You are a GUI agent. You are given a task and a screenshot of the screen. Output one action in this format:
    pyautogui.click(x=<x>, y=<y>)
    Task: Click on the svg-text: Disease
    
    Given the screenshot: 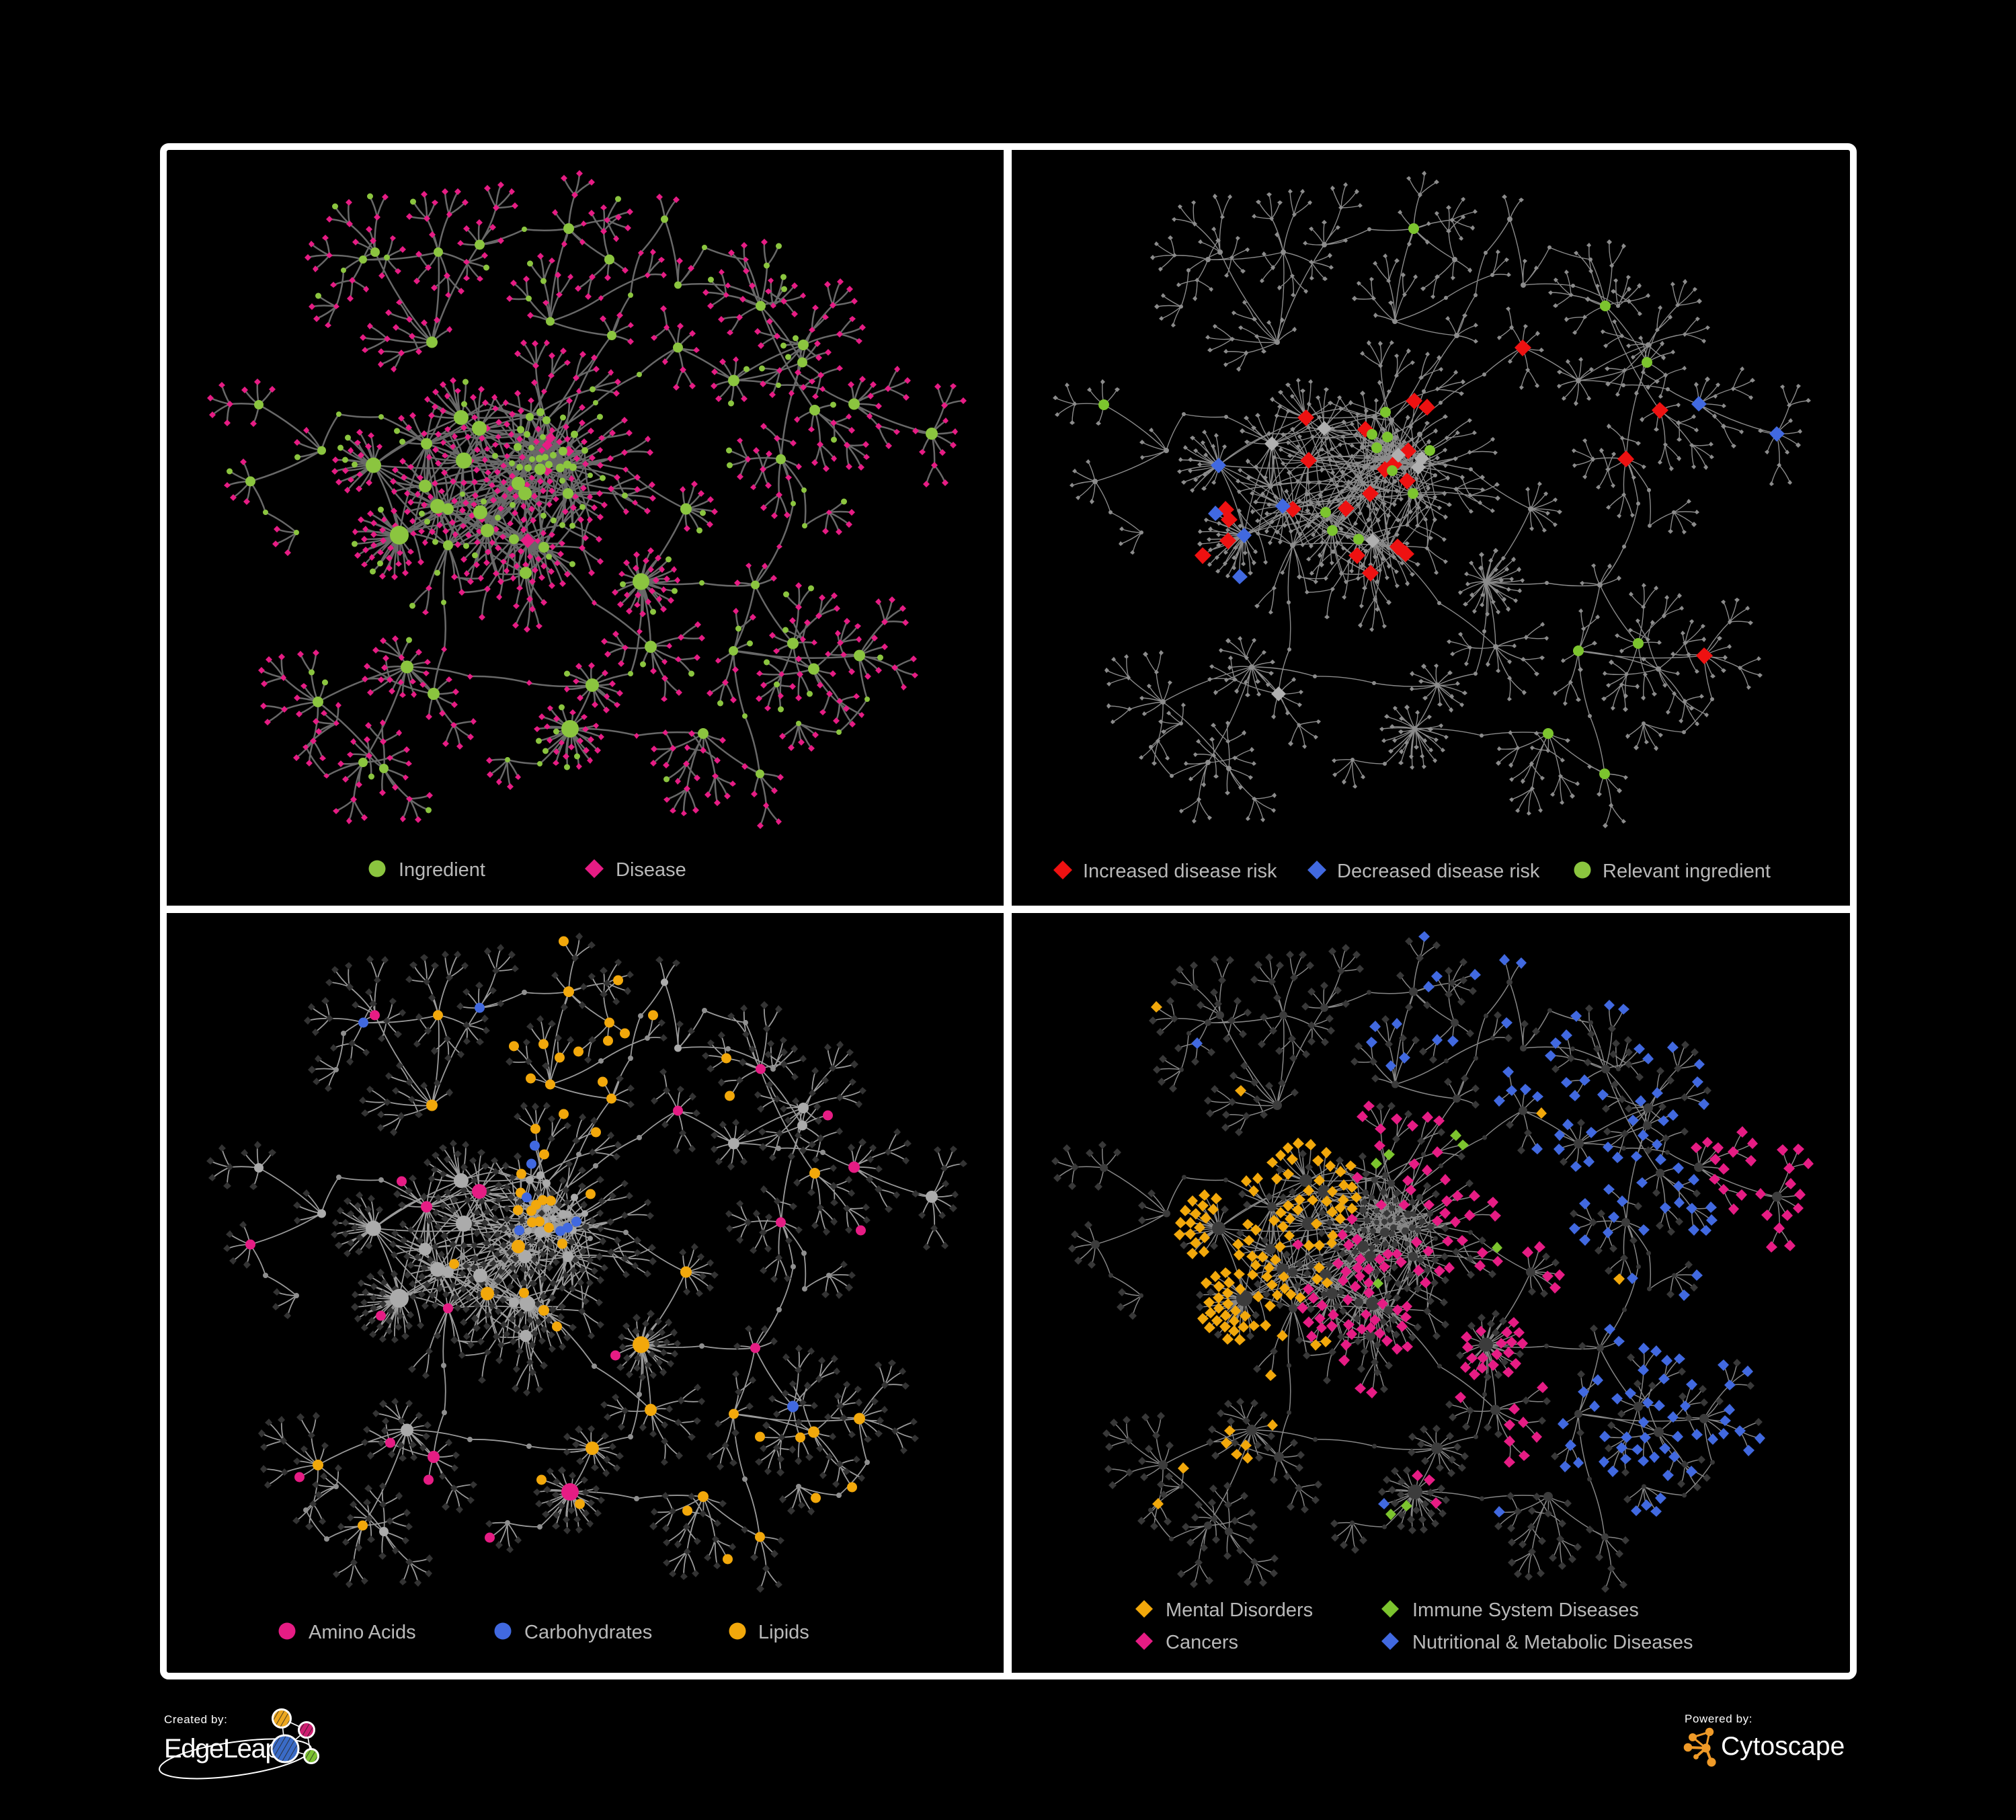 What is the action you would take?
    pyautogui.click(x=651, y=870)
    